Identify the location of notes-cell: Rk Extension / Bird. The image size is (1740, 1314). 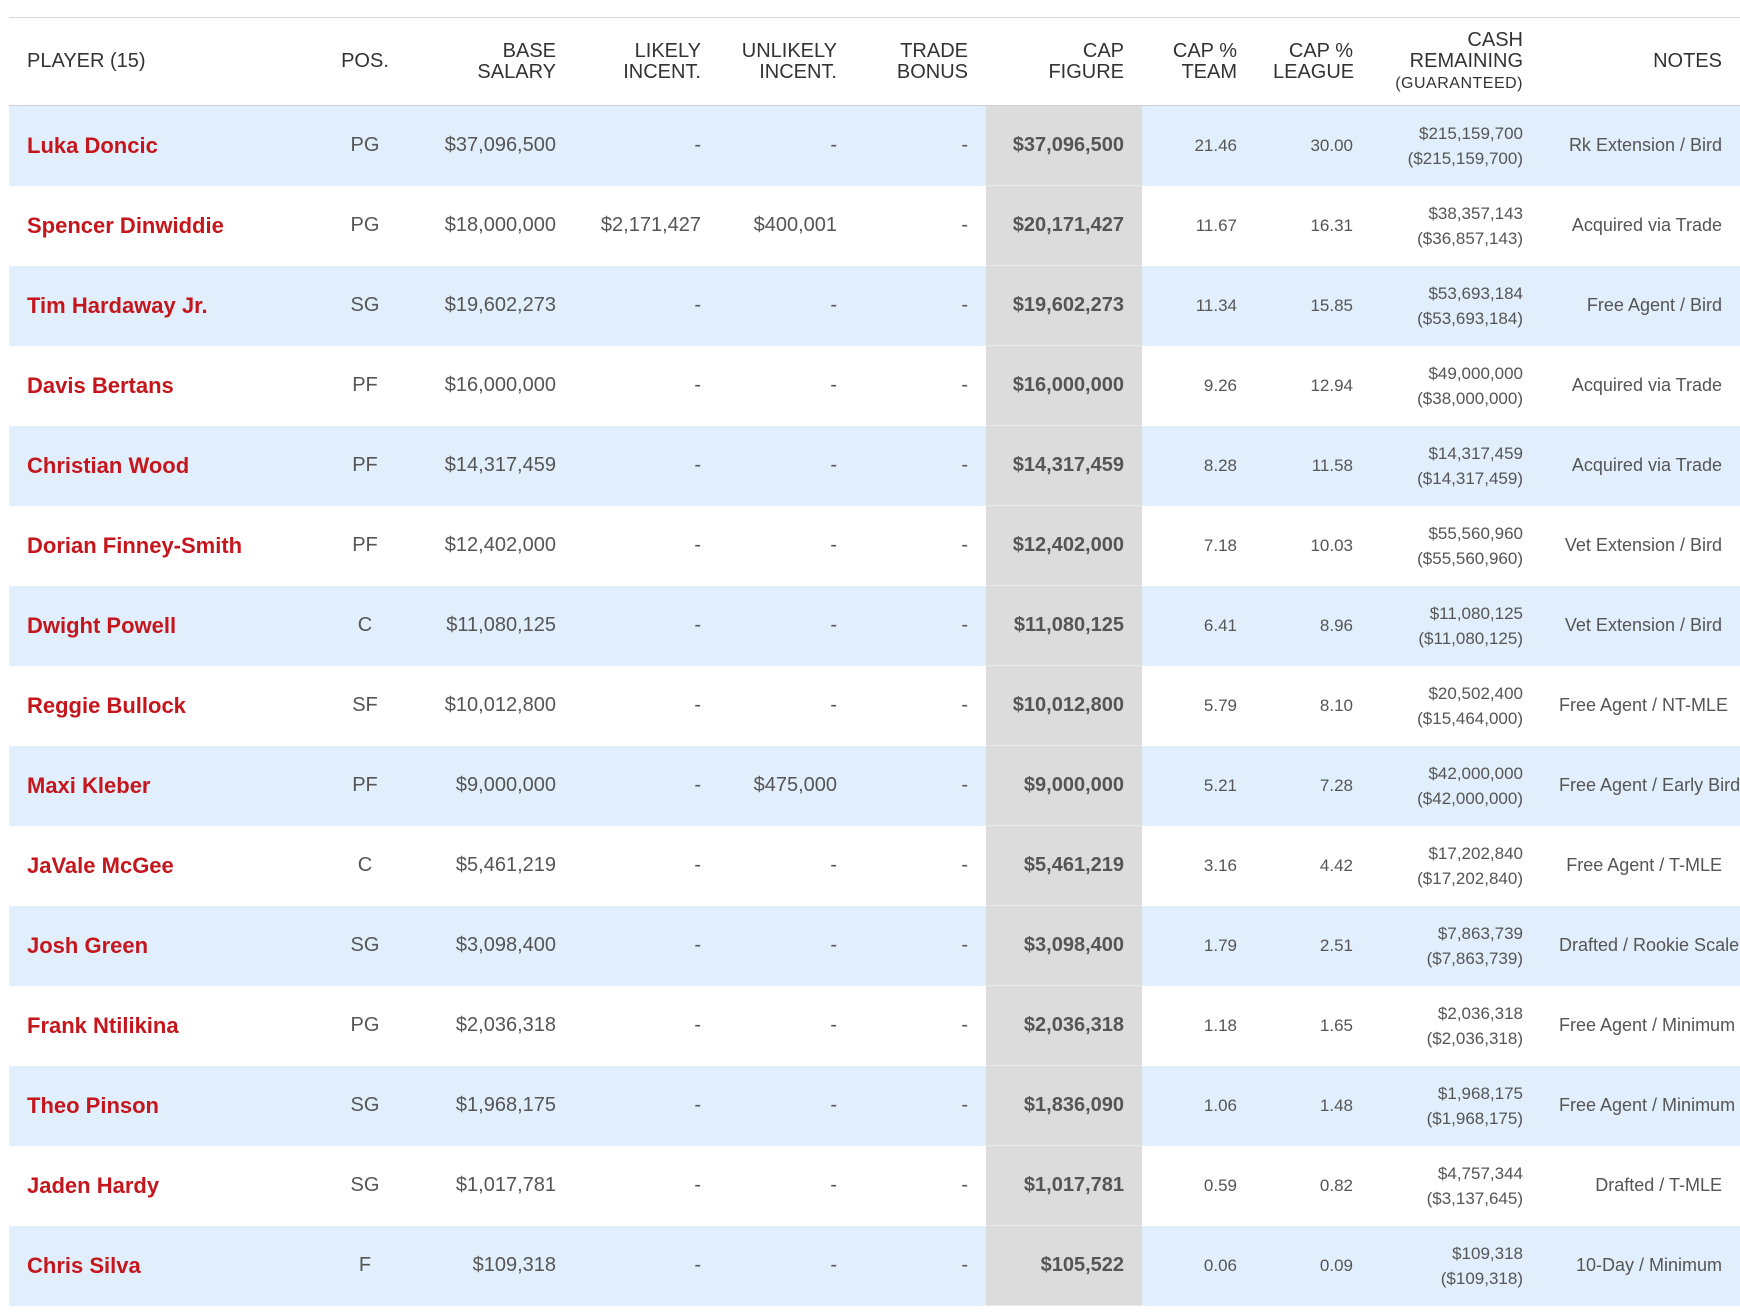
(1645, 145).